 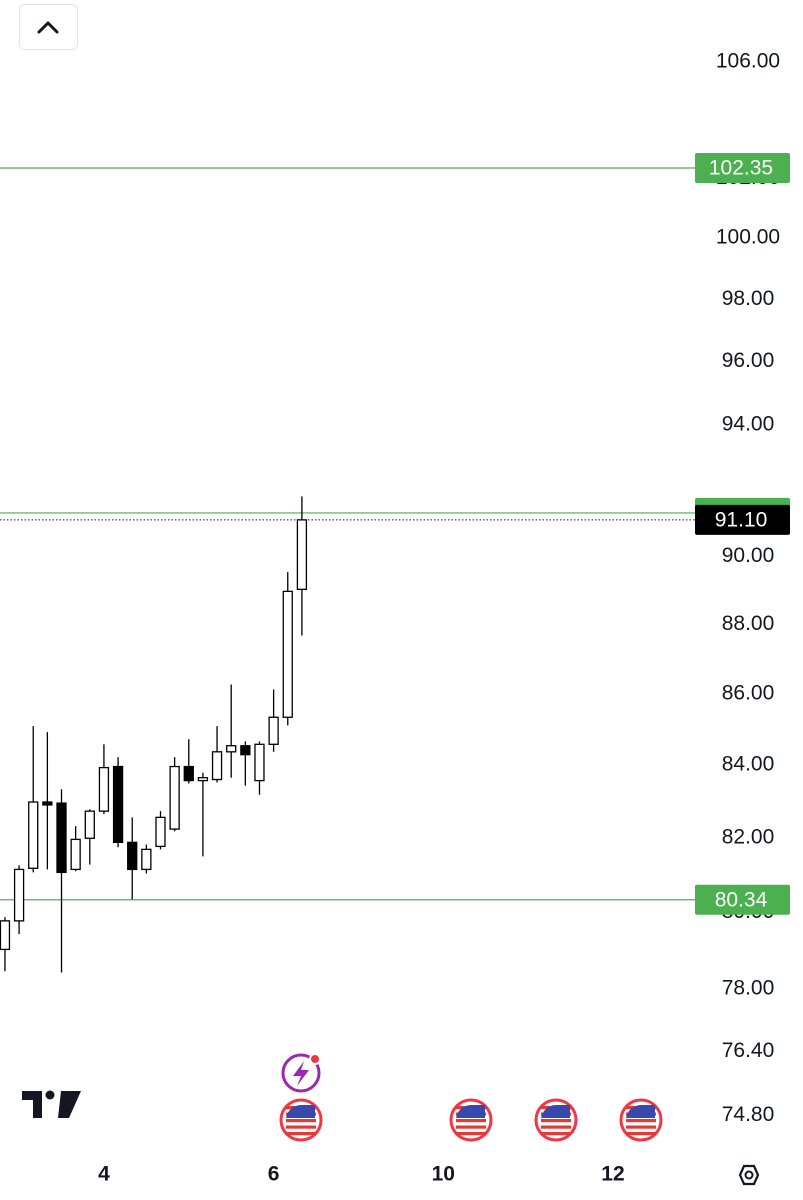 I want to click on x-tick-label: 6, so click(x=274, y=1174).